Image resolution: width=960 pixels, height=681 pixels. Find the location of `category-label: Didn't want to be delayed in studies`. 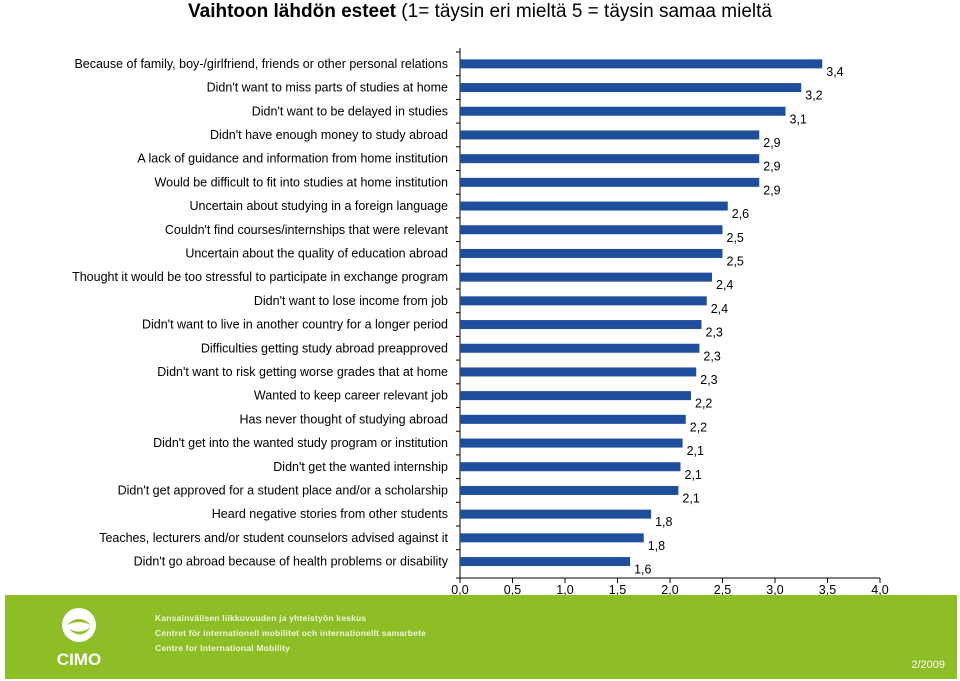

category-label: Didn't want to be delayed in studies is located at coordinates (350, 111).